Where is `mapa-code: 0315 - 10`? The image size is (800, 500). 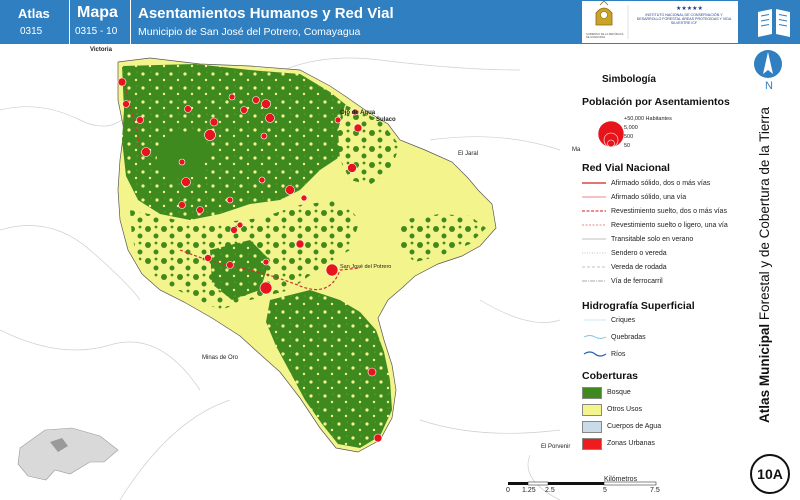
mapa-code: 0315 - 10 is located at coordinates (96, 31).